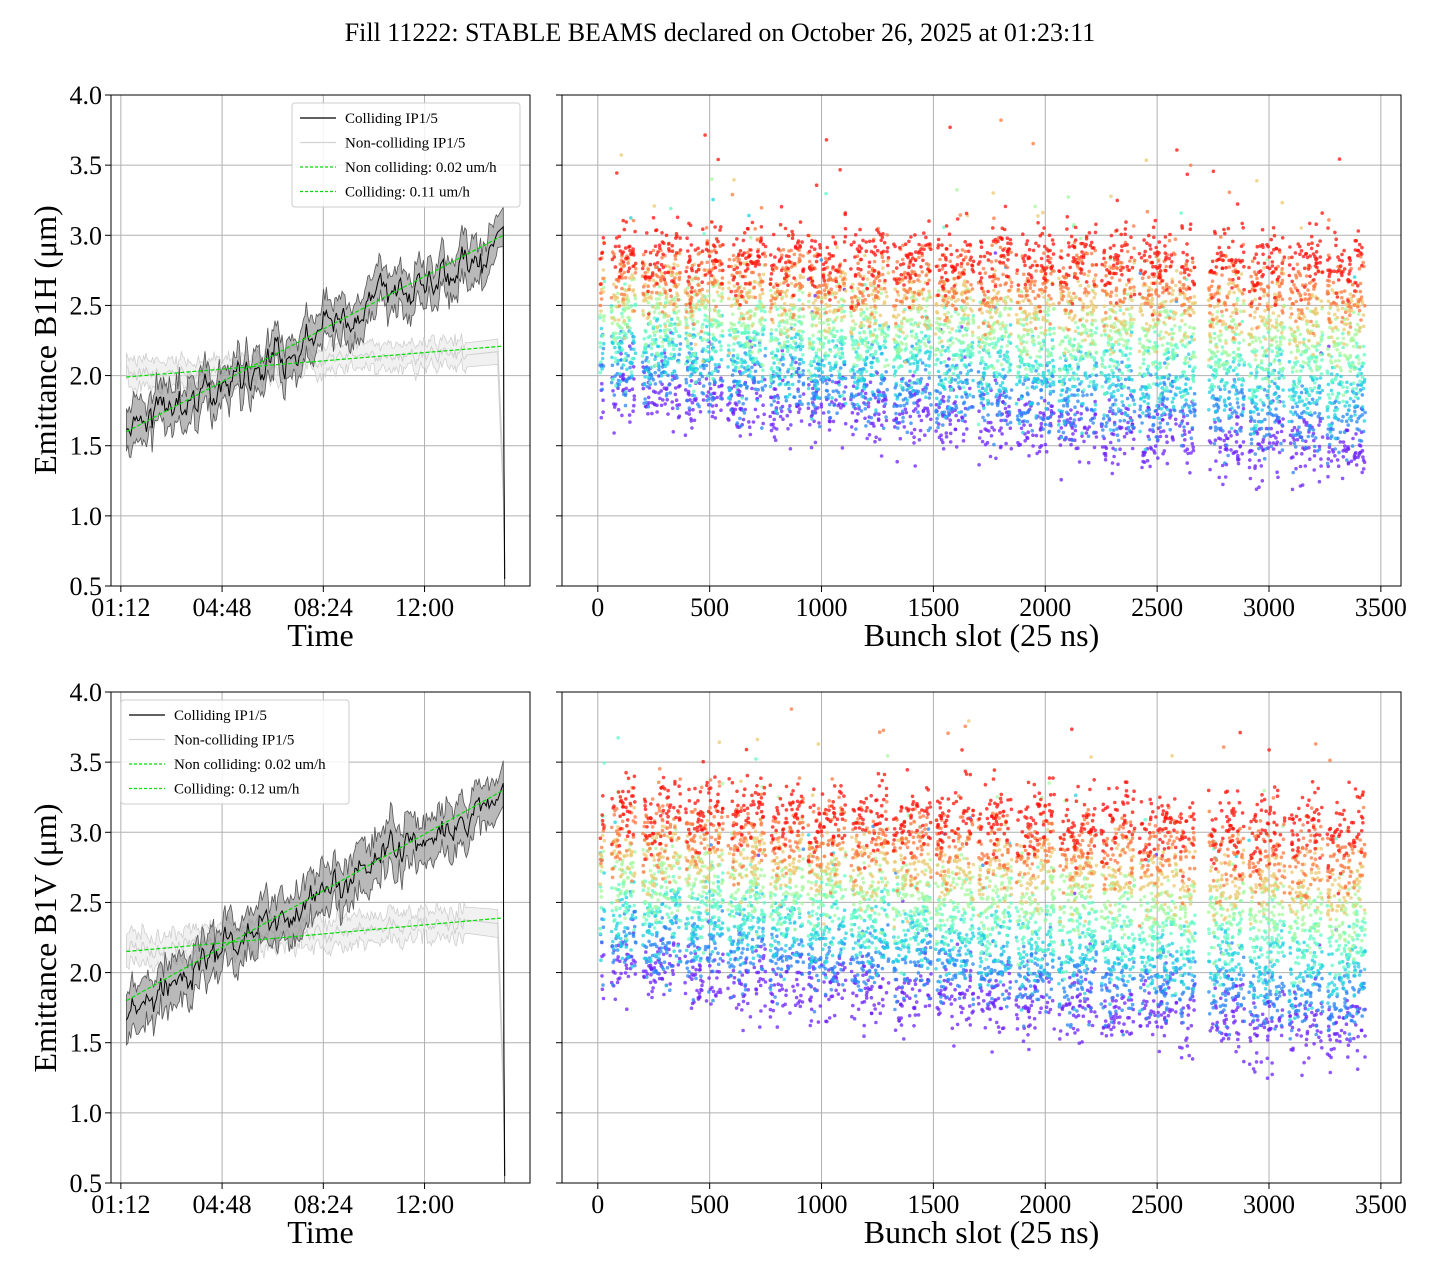 The height and width of the screenshot is (1280, 1440). What do you see at coordinates (315, 333) in the screenshot?
I see `colliding-fit-line` at bounding box center [315, 333].